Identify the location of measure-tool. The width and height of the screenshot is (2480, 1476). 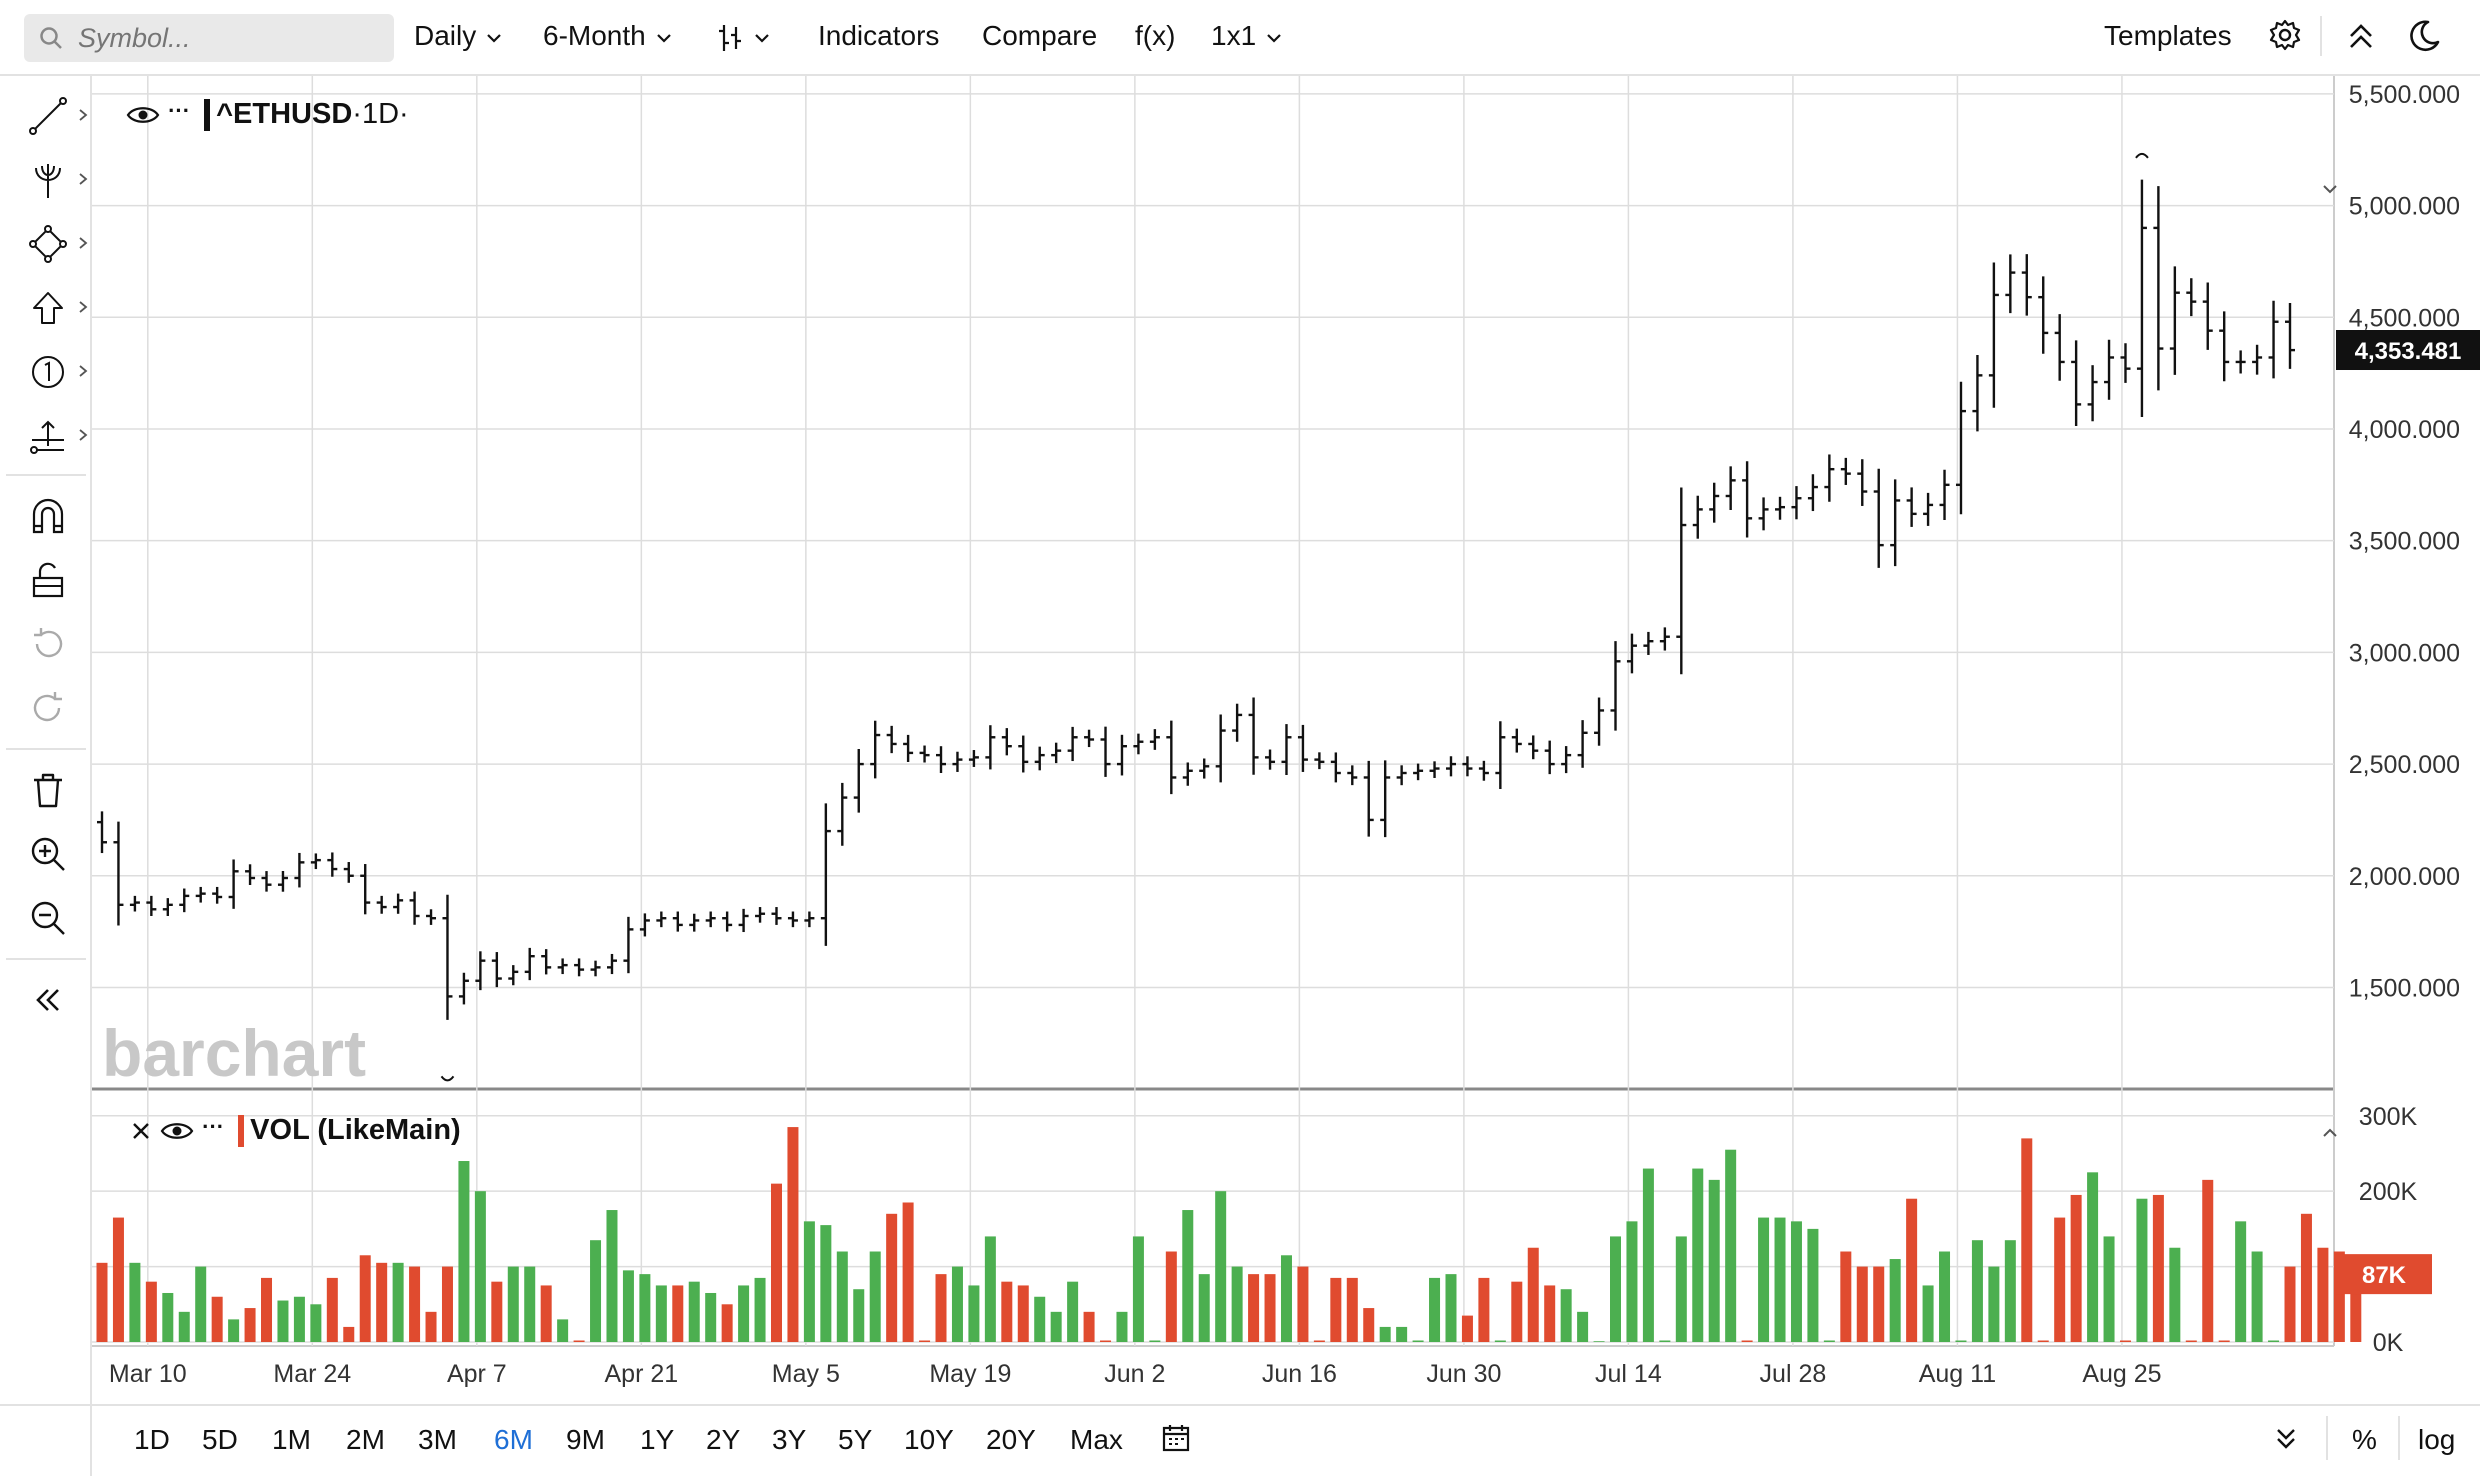
(58, 436).